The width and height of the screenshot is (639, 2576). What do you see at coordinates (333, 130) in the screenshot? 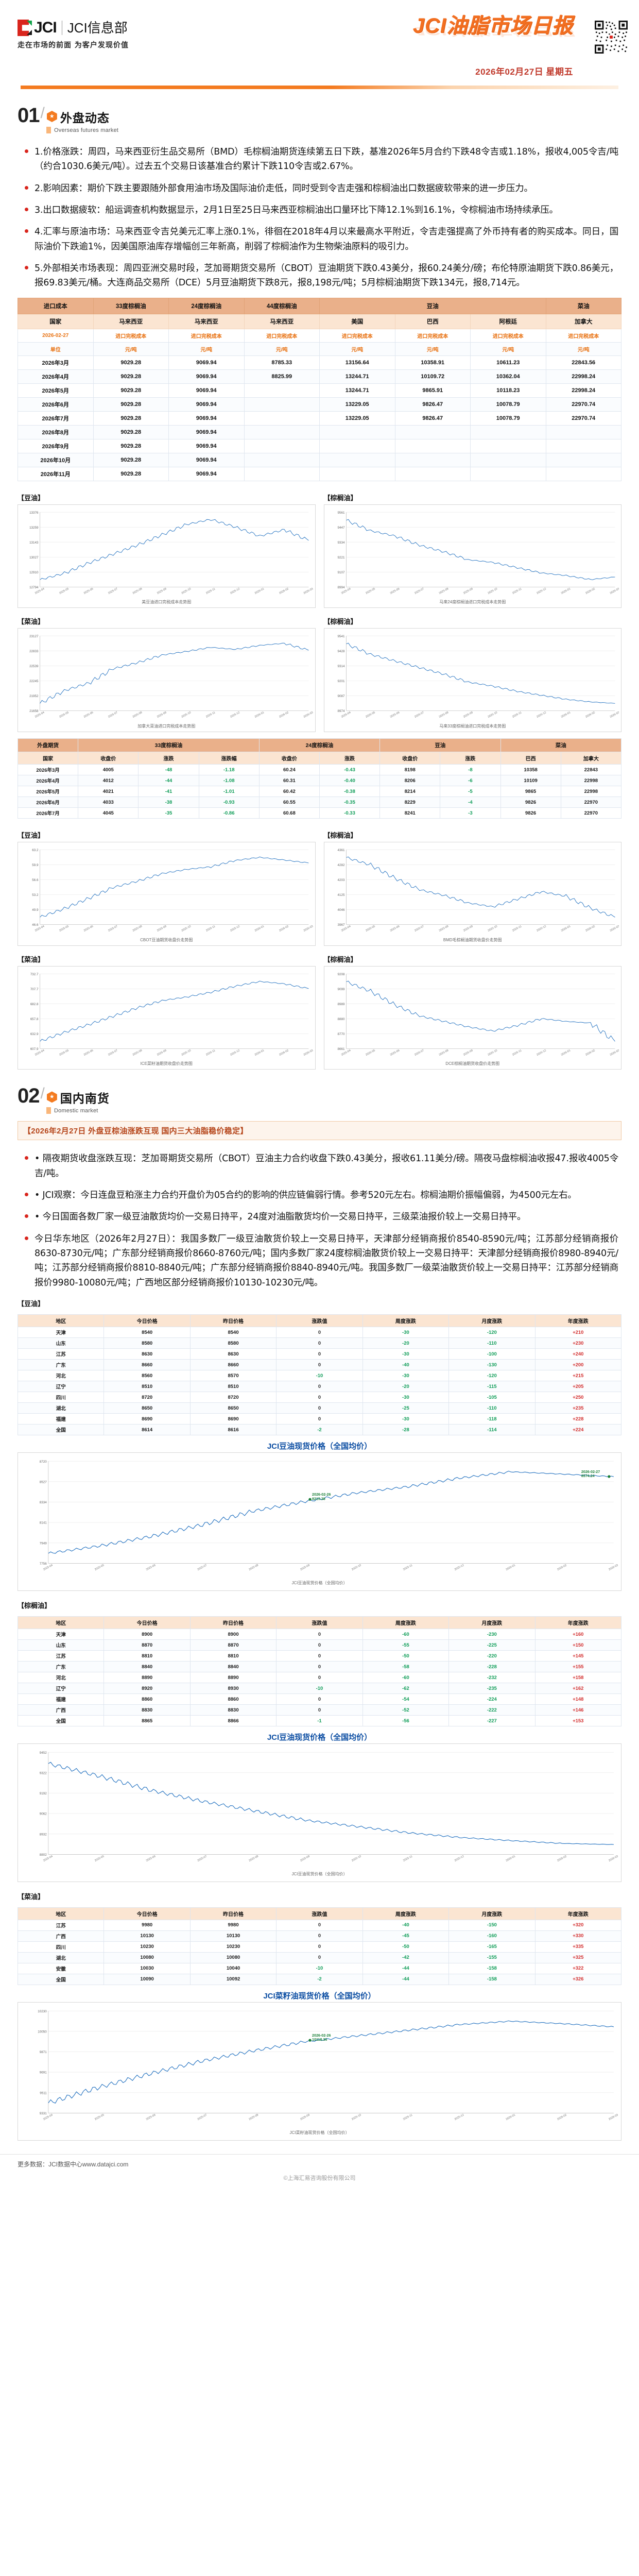
I see `section1-subtitle-row: Overseas futures market` at bounding box center [333, 130].